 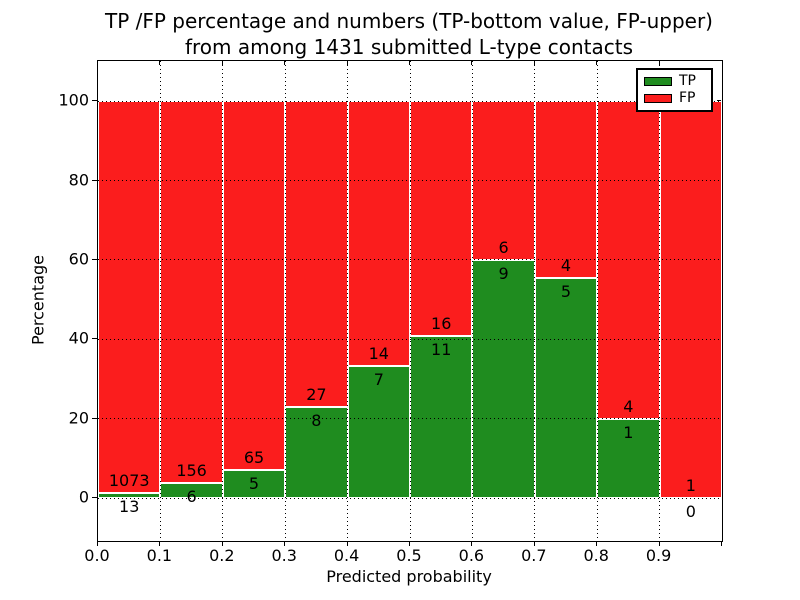 I want to click on tp-count-label: 6, so click(x=191, y=497).